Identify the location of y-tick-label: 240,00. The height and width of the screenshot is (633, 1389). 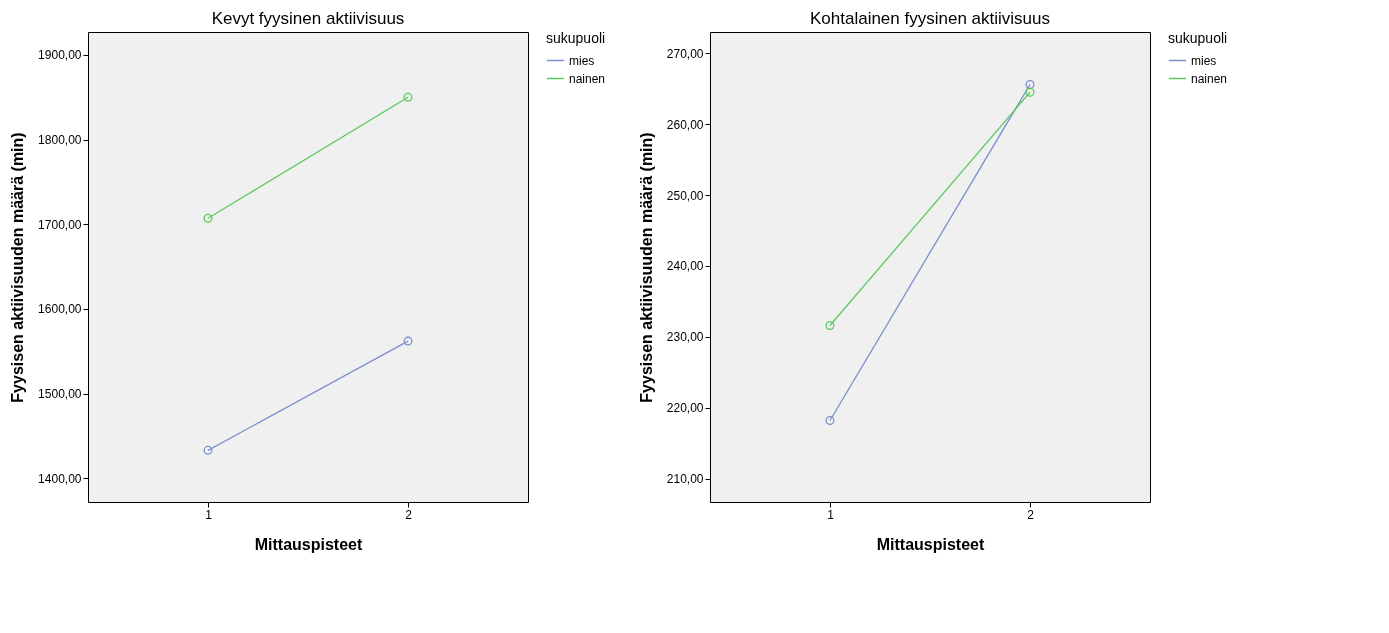
(685, 266).